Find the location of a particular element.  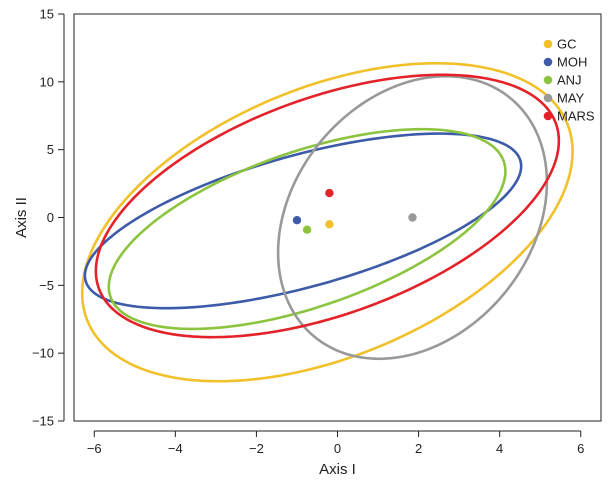

x-axis: −6 −4 −2 0 2 4 6 is located at coordinates (335, 443).